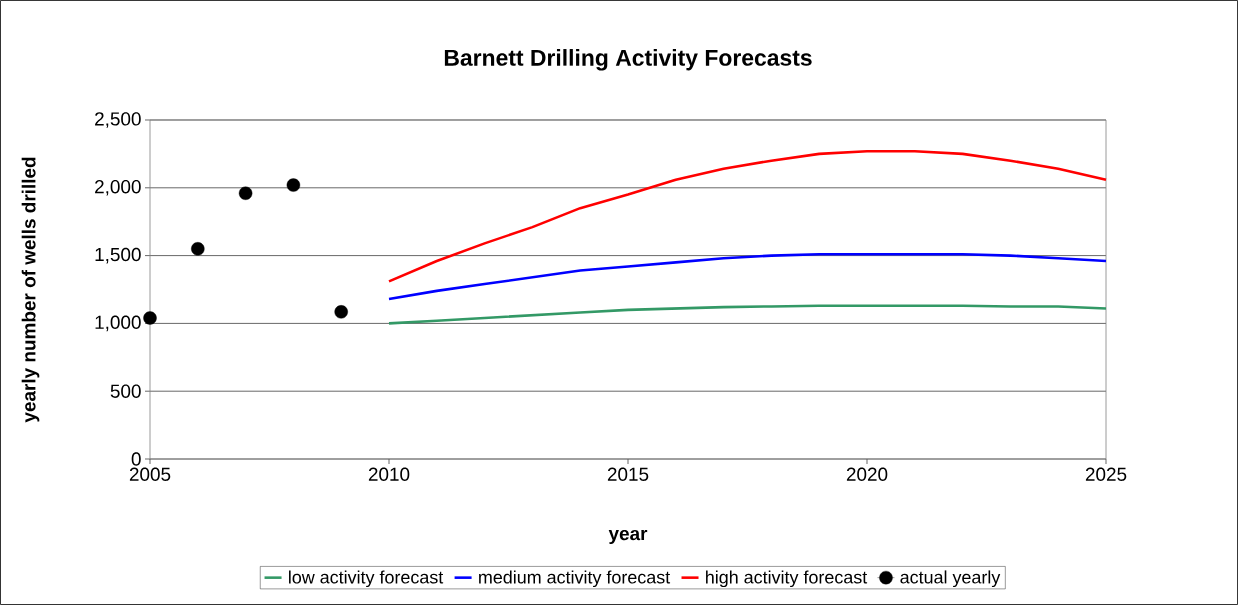  Describe the element at coordinates (118, 187) in the screenshot. I see `y-tick-label: 2,000` at that location.